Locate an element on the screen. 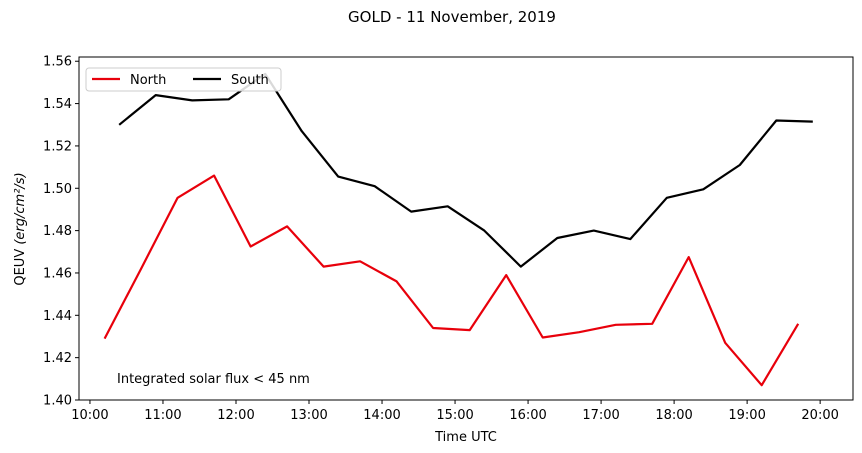 The image size is (862, 453). legend-box is located at coordinates (183, 79).